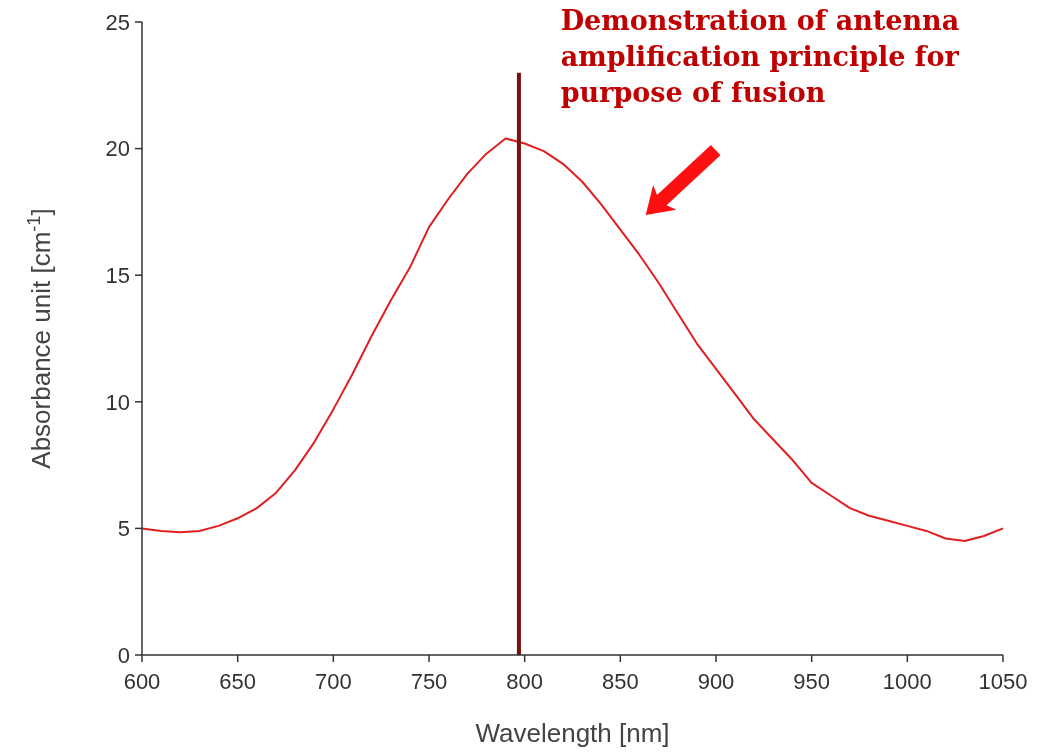 This screenshot has width=1042, height=756. What do you see at coordinates (117, 22) in the screenshot?
I see `y-tick-label: 25` at bounding box center [117, 22].